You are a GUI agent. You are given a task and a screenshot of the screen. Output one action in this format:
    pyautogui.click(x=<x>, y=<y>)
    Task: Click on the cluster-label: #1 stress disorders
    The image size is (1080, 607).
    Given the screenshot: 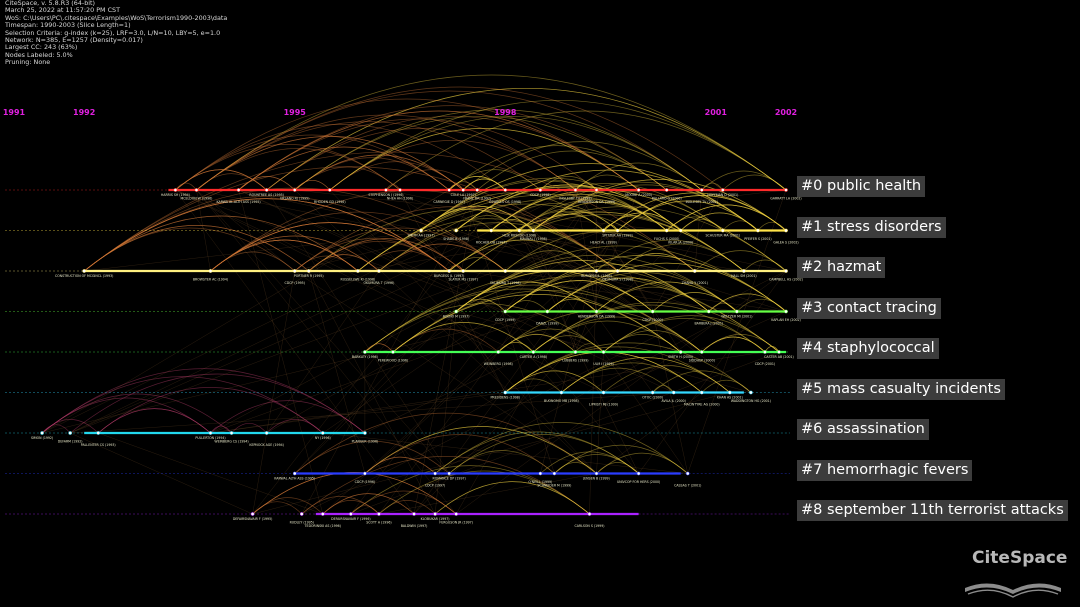 What is the action you would take?
    pyautogui.click(x=871, y=227)
    